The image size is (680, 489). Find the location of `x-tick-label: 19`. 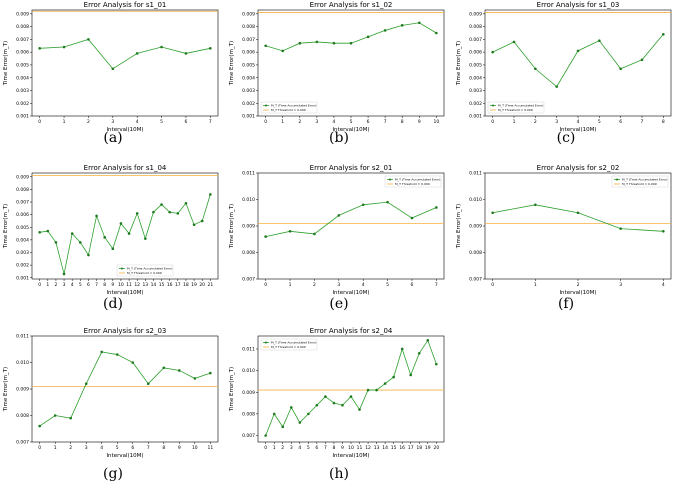

x-tick-label: 19 is located at coordinates (194, 285).